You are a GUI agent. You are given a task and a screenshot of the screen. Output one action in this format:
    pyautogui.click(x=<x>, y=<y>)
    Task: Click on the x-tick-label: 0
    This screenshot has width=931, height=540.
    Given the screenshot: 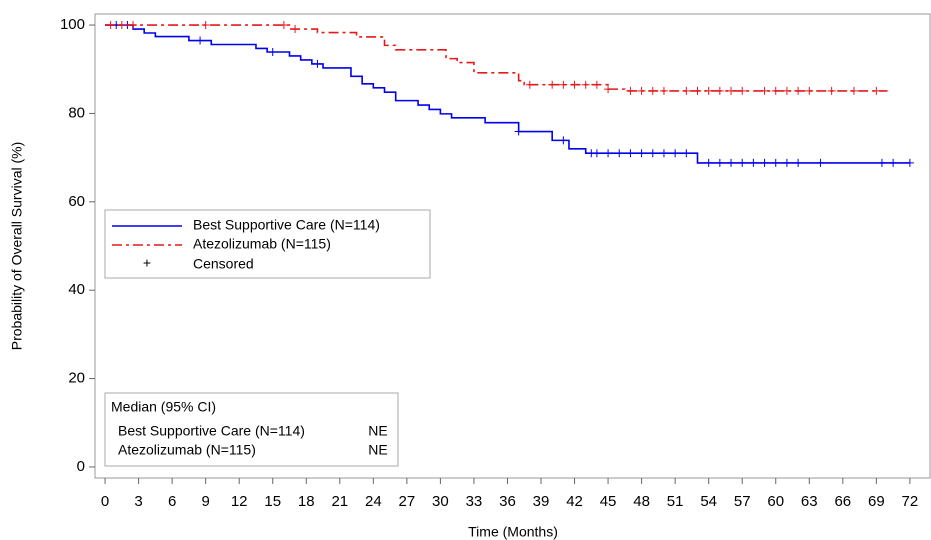 What is the action you would take?
    pyautogui.click(x=105, y=501)
    